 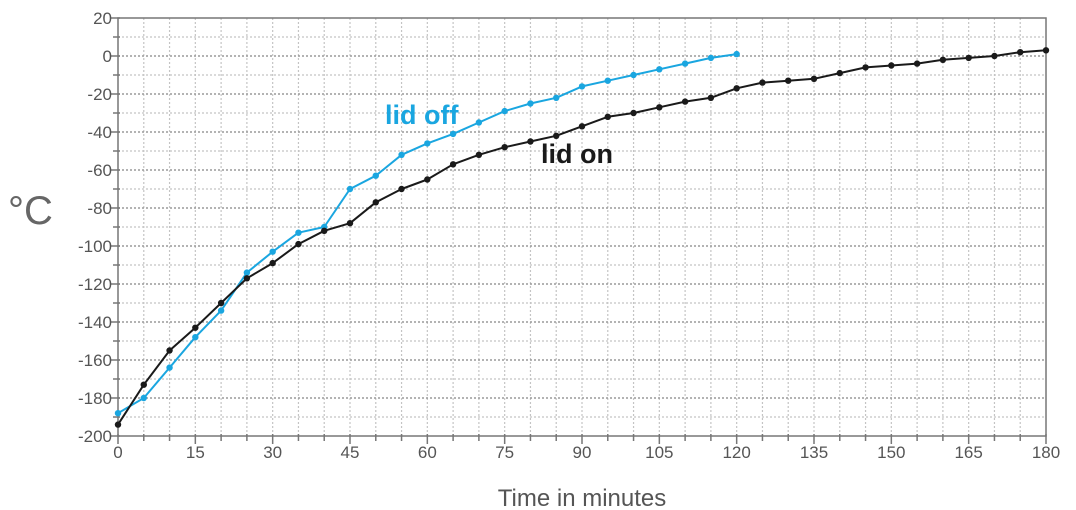 What do you see at coordinates (99, 170) in the screenshot?
I see `y-tick-label: -60` at bounding box center [99, 170].